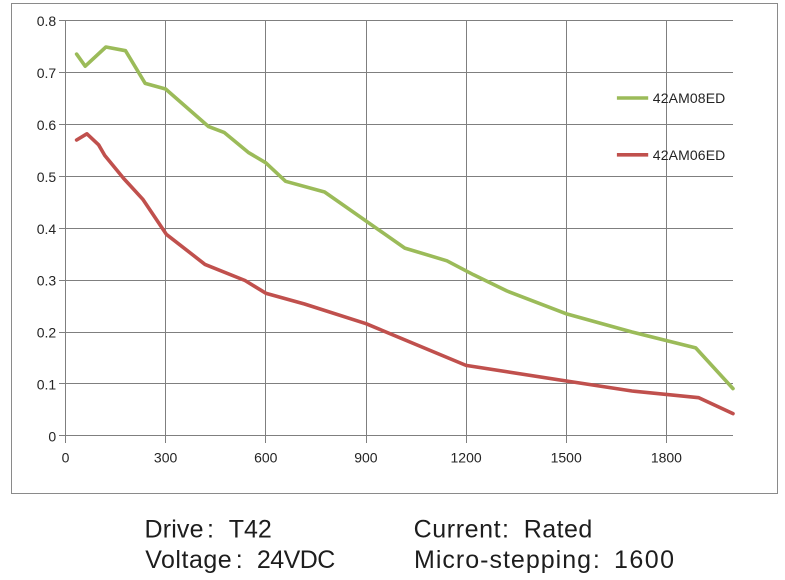 Image resolution: width=785 pixels, height=580 pixels. What do you see at coordinates (47, 21) in the screenshot?
I see `svg-text: 0.8` at bounding box center [47, 21].